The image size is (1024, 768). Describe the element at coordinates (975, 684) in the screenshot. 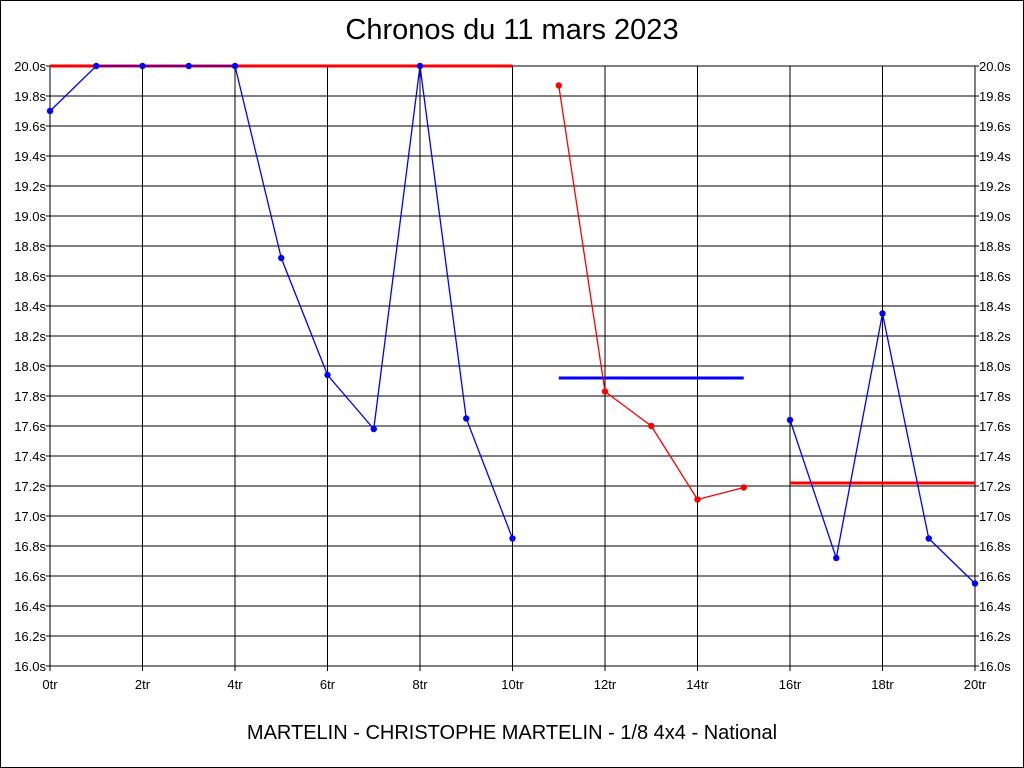

I see `x-tick-label: 20tr` at that location.